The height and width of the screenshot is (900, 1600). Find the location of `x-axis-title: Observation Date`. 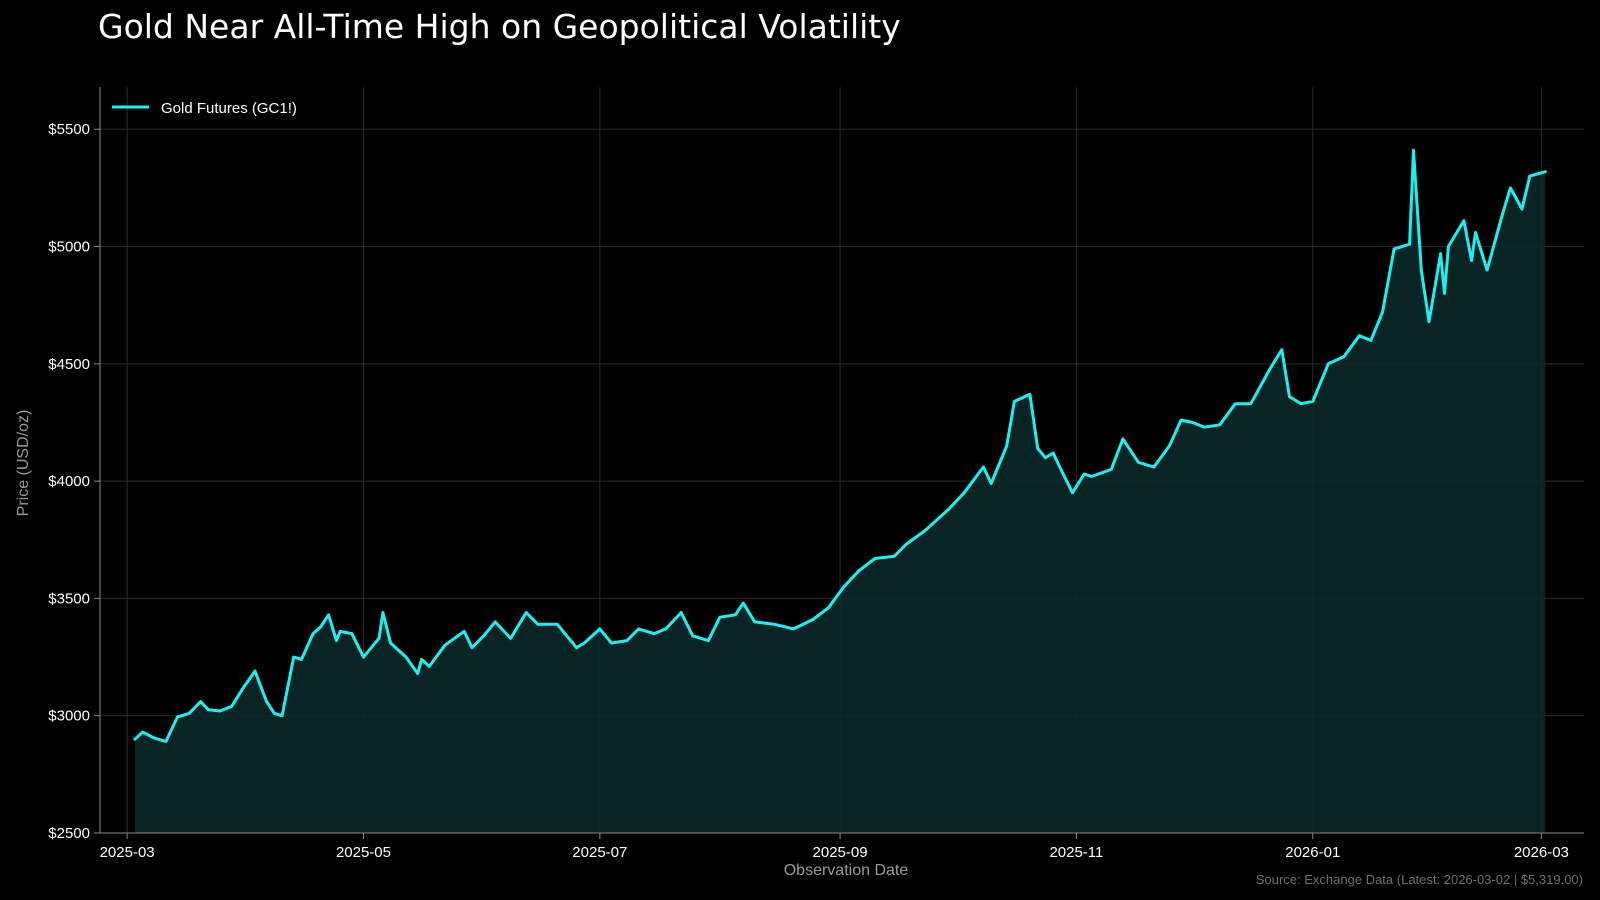

x-axis-title: Observation Date is located at coordinates (846, 870).